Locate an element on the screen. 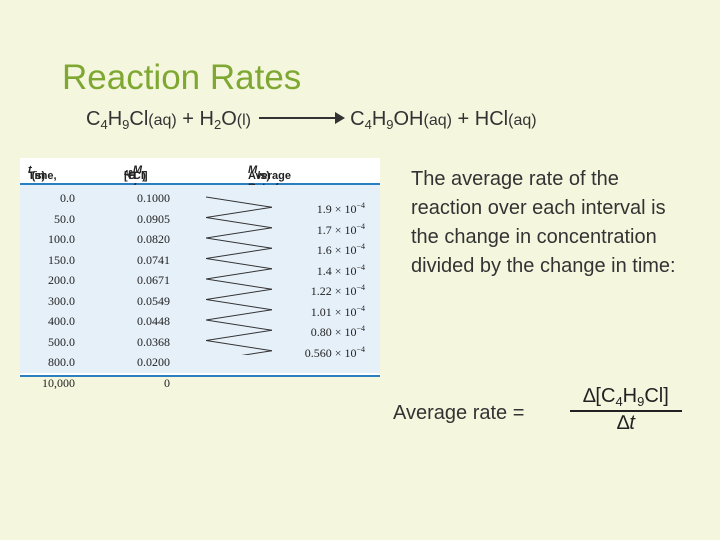  table-cell-concentration: 0.0549 is located at coordinates (153, 300).